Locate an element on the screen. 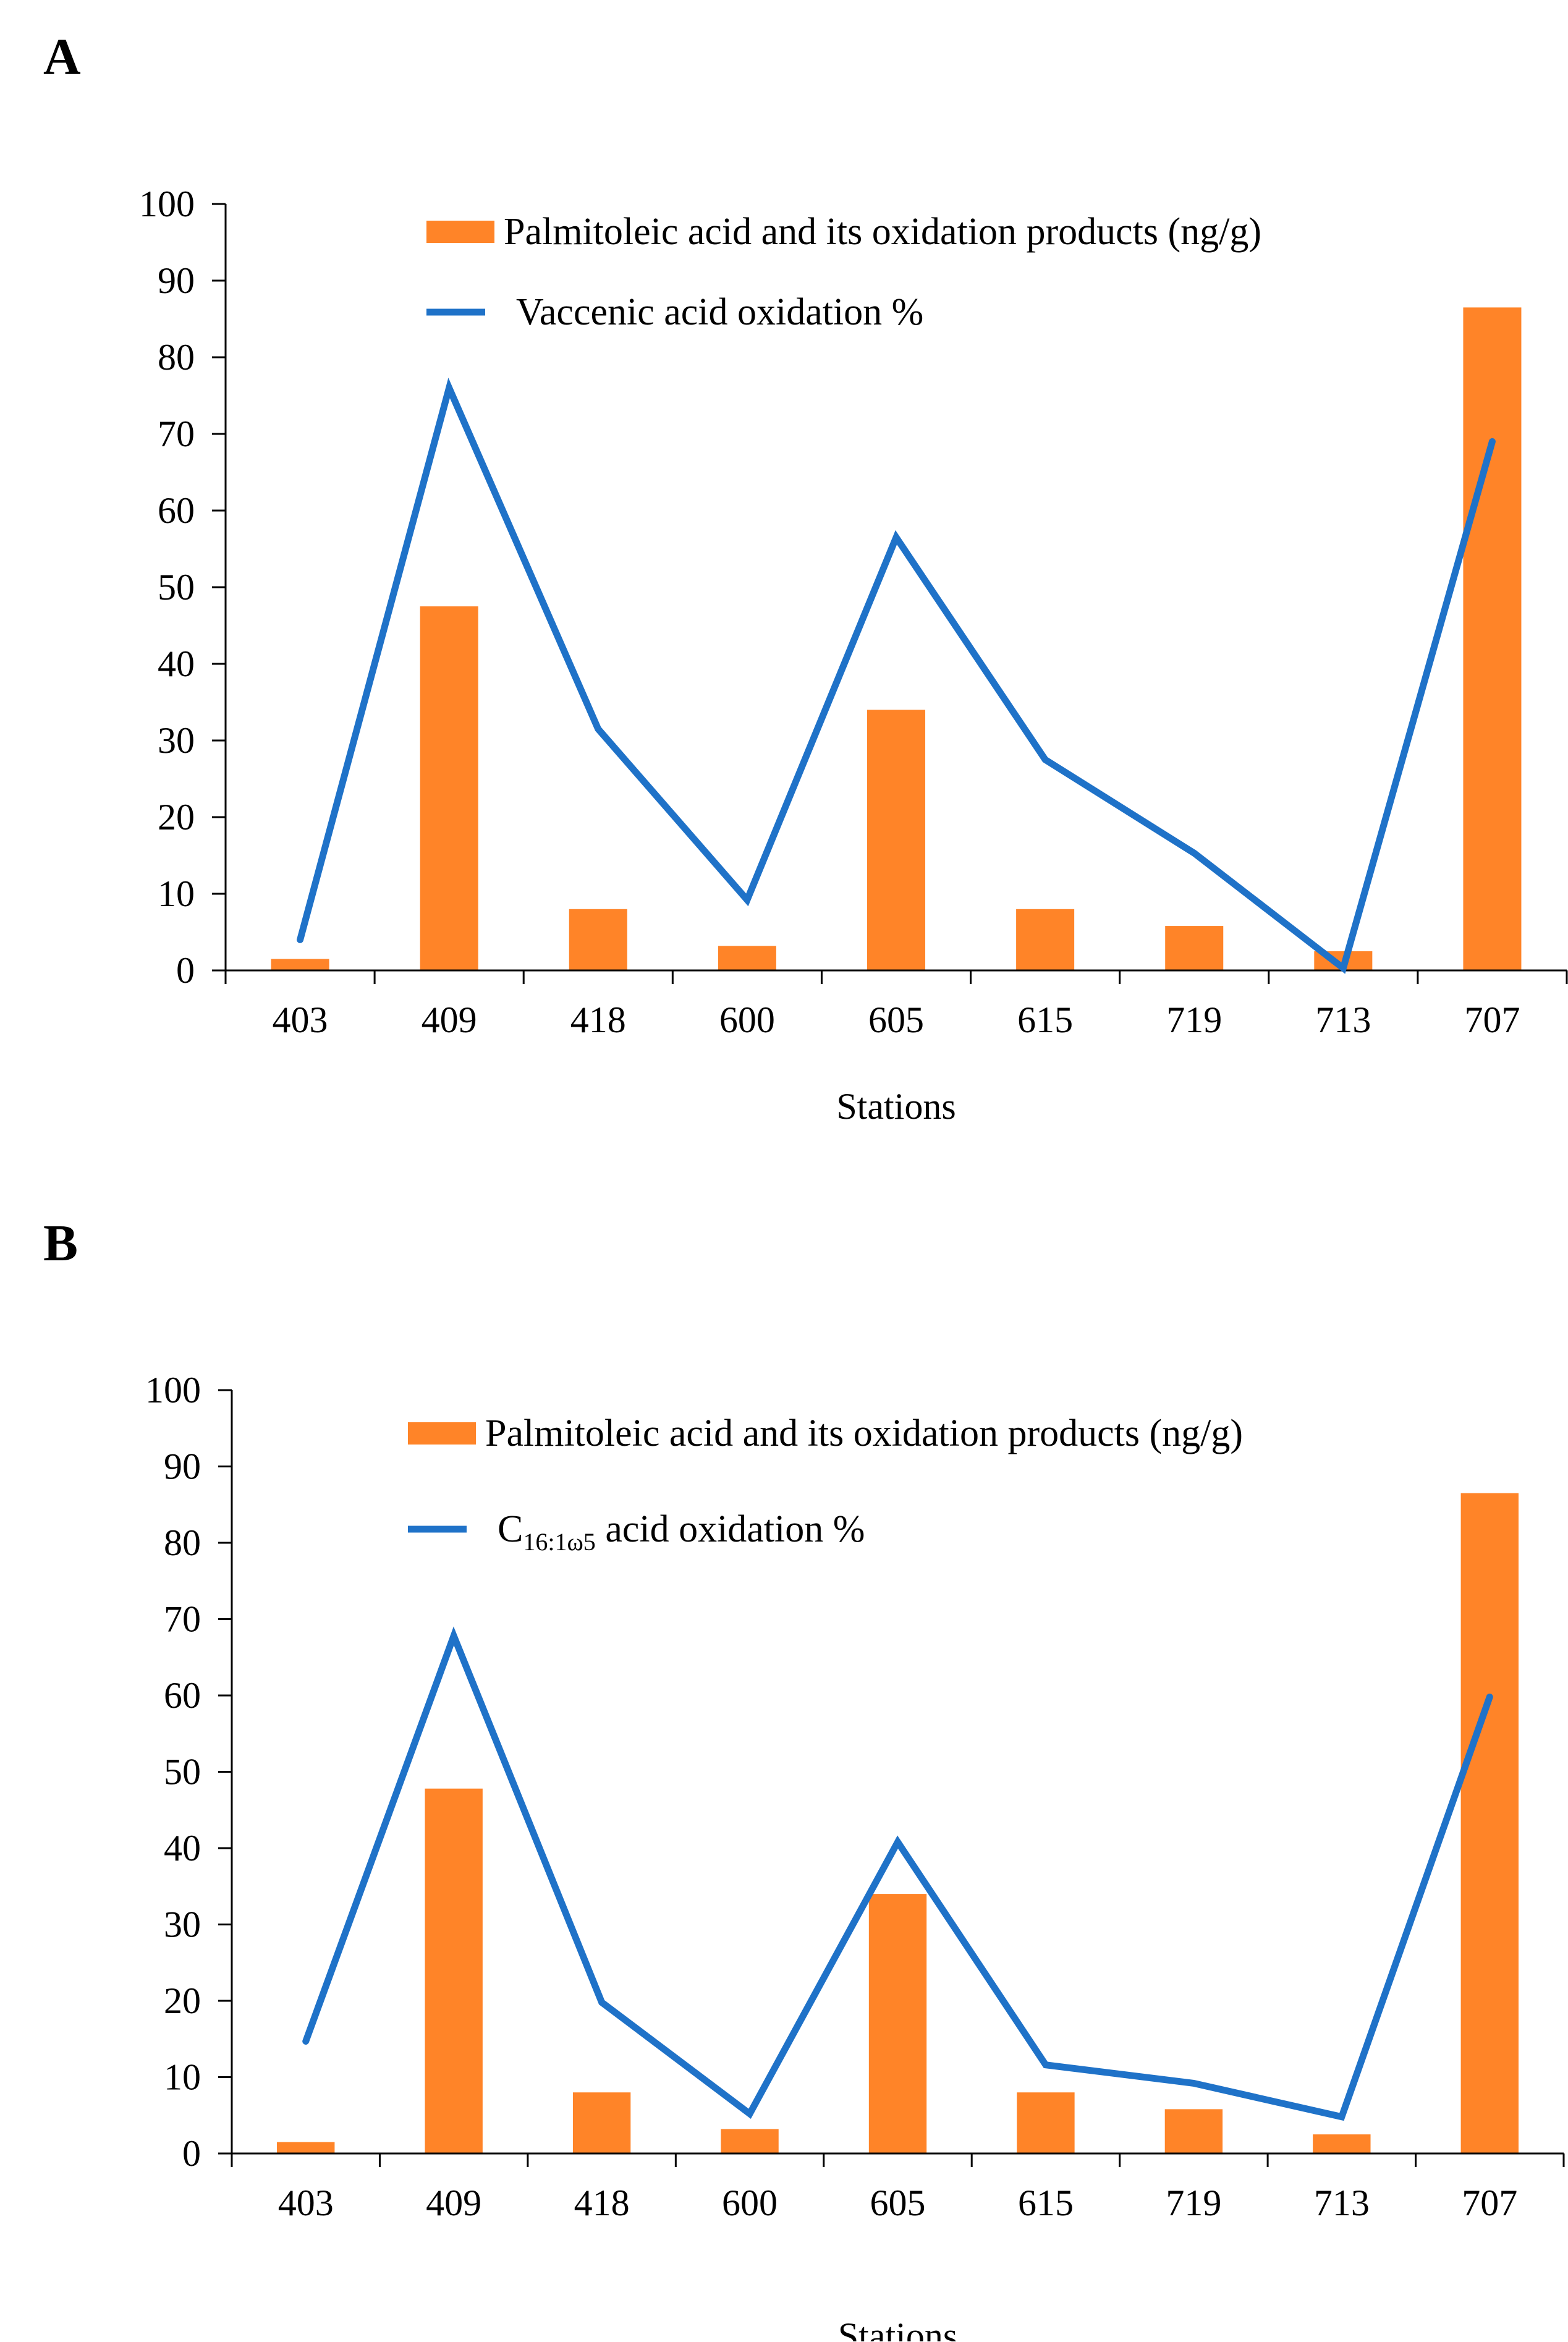 The image size is (1568, 2342). legend-label-line: C16:1ω5 acid oxidation % is located at coordinates (682, 1532).